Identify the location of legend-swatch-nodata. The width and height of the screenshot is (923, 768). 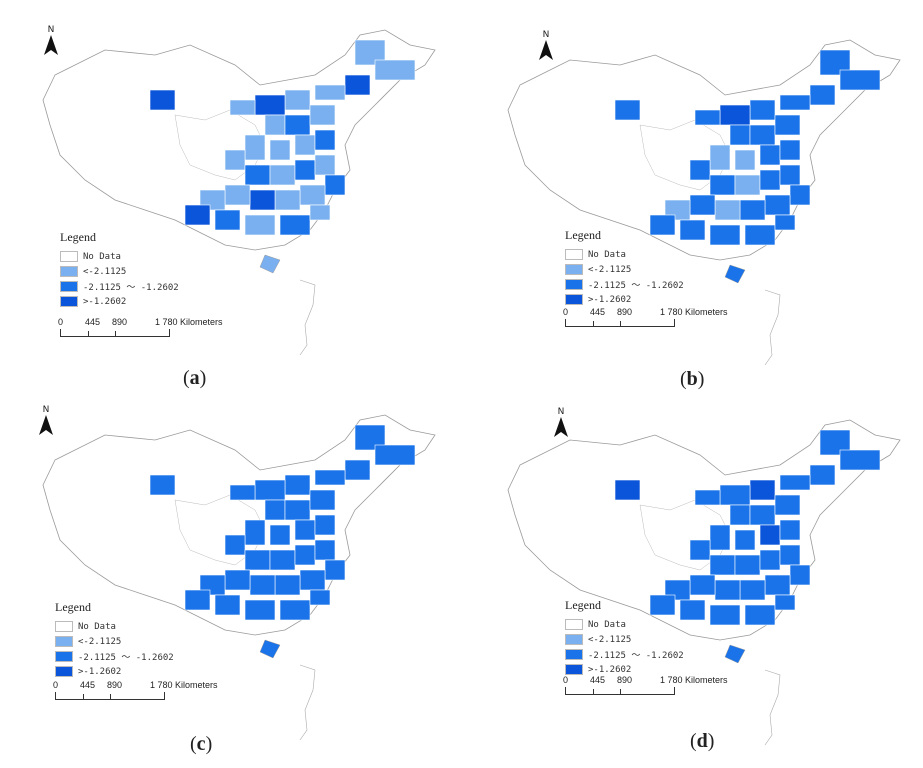
(69, 256).